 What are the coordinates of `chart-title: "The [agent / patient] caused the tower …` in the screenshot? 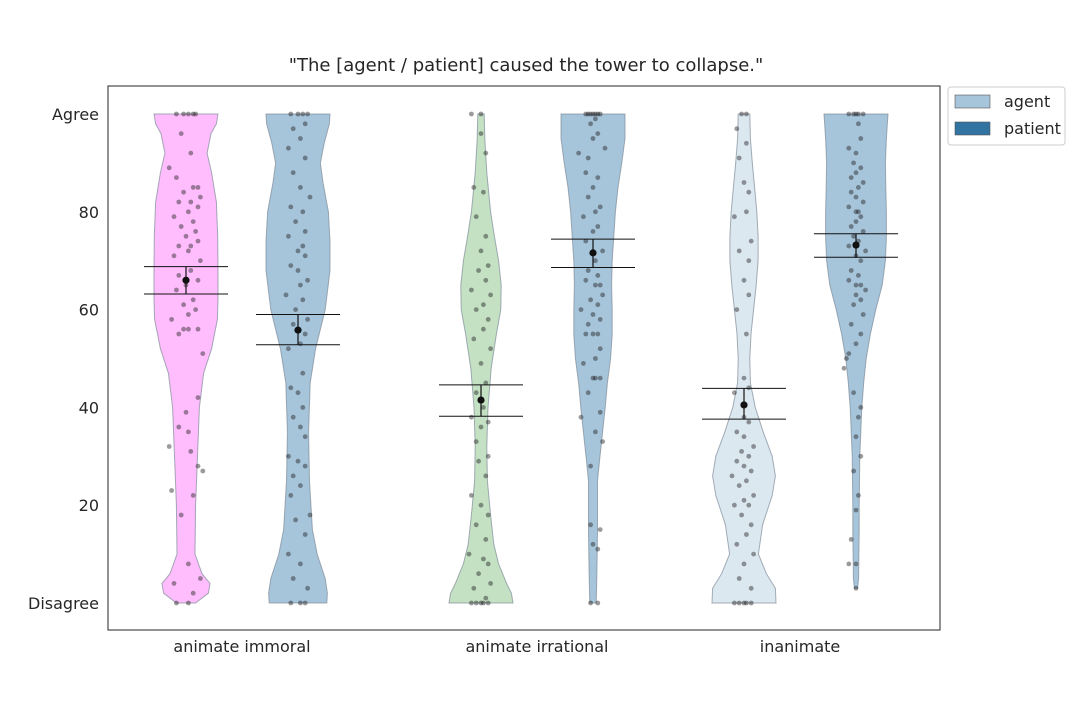 It's located at (526, 65).